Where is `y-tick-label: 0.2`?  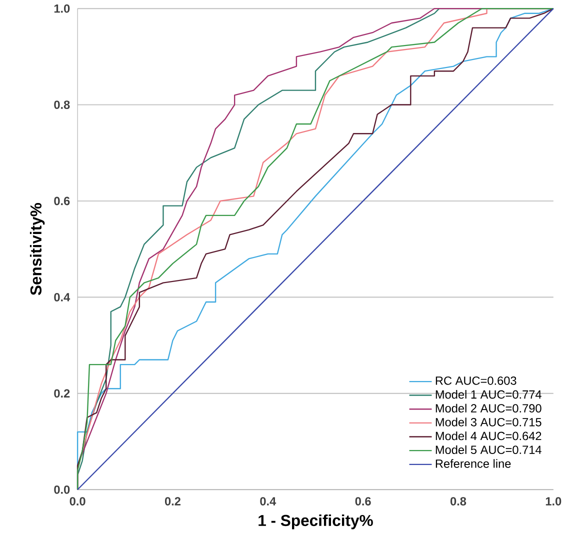 y-tick-label: 0.2 is located at coordinates (62, 393).